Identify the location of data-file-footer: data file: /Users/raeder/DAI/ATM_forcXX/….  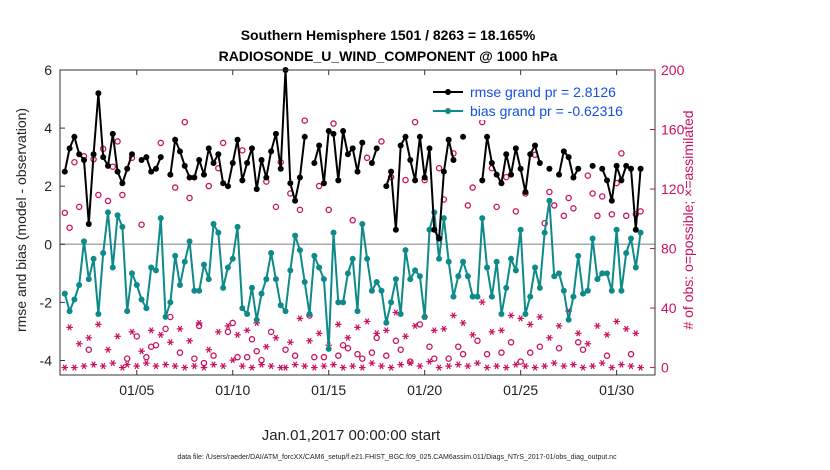
(397, 457).